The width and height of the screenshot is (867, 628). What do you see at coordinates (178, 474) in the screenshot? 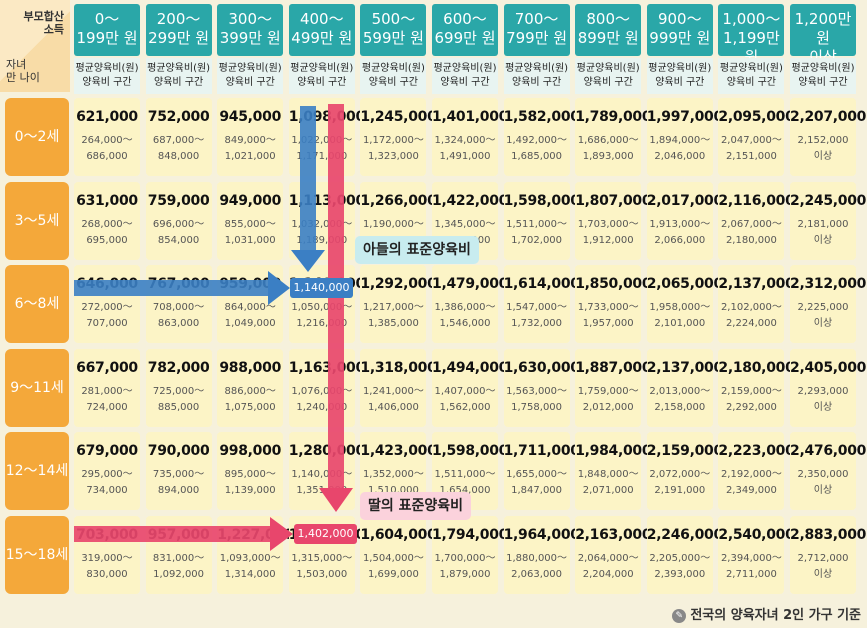
I see `range-lower-value: 735,000～` at bounding box center [178, 474].